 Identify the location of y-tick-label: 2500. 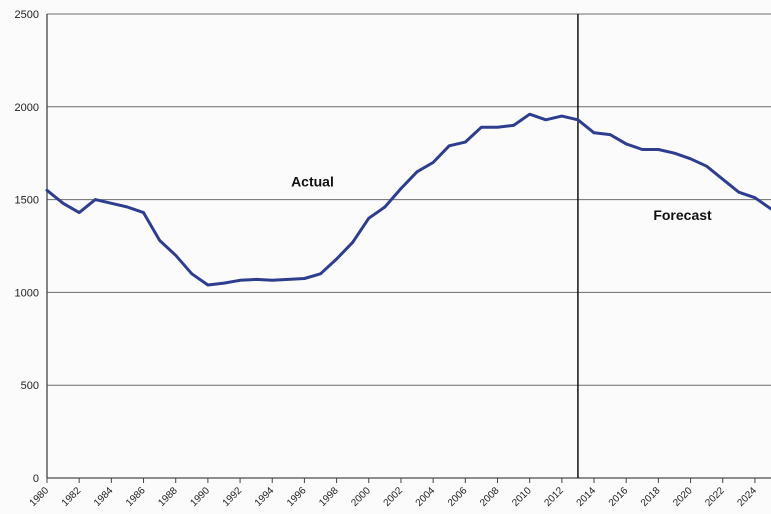
(27, 15).